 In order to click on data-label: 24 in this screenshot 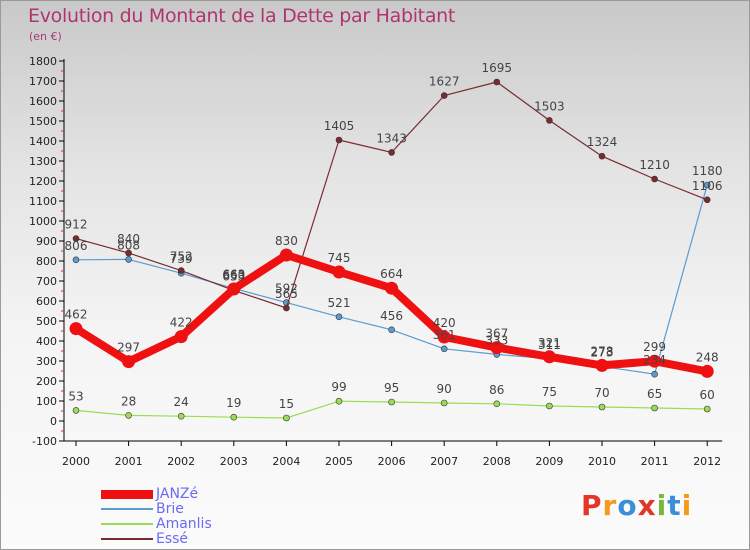, I will do `click(181, 402)`.